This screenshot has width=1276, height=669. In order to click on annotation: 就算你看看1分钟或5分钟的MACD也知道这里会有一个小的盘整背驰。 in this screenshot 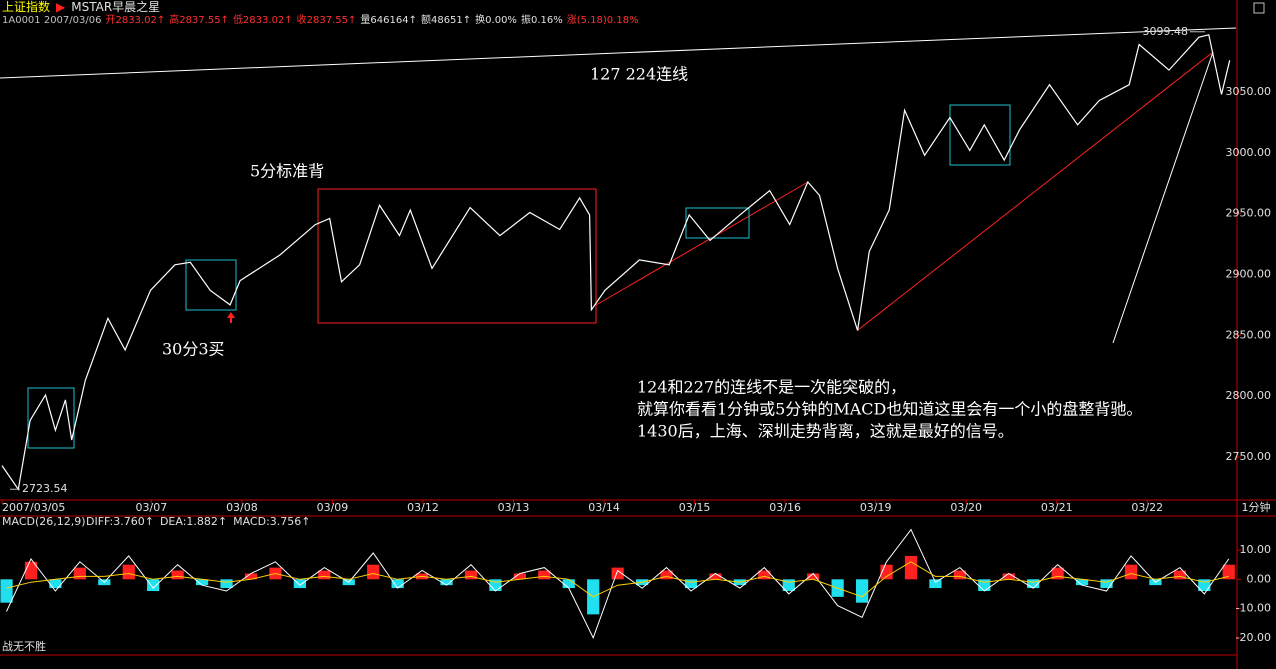, I will do `click(889, 409)`.